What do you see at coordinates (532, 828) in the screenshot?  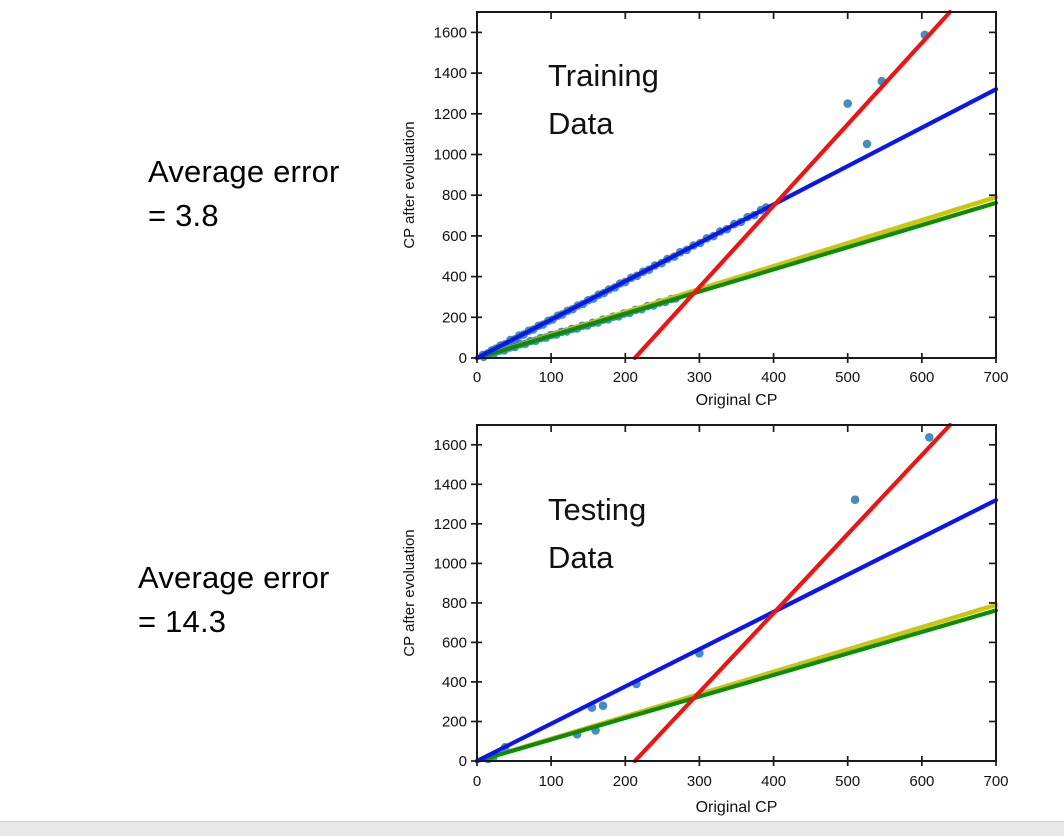 I see `bottom-window-strip` at bounding box center [532, 828].